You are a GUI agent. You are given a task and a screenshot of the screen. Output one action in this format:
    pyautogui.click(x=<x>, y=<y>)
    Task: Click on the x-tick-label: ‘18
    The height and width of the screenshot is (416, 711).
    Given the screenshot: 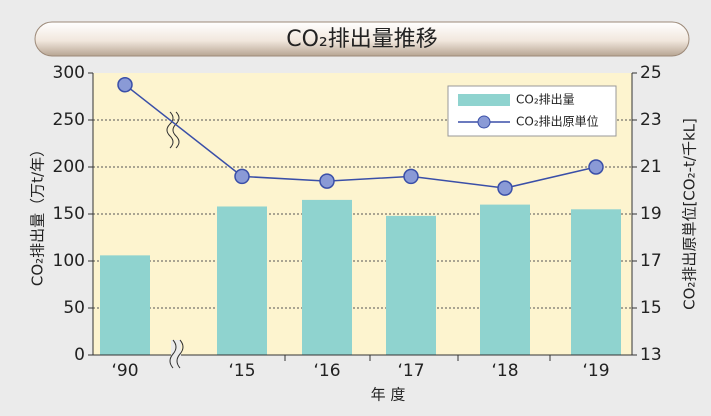 What is the action you would take?
    pyautogui.click(x=504, y=371)
    